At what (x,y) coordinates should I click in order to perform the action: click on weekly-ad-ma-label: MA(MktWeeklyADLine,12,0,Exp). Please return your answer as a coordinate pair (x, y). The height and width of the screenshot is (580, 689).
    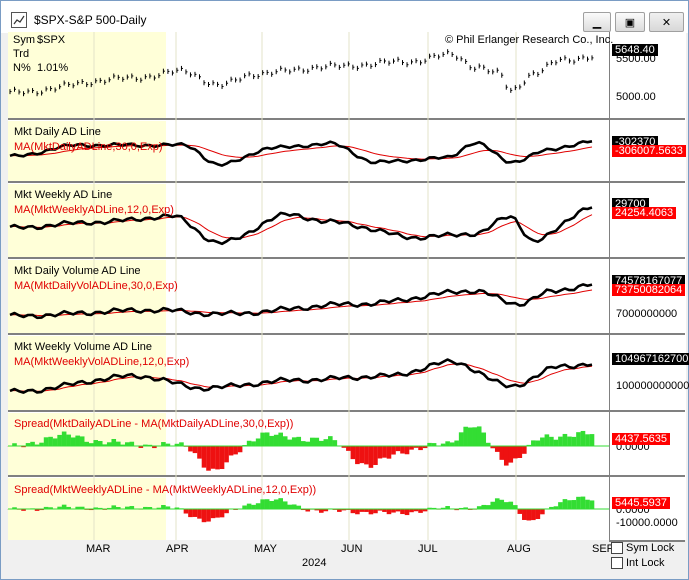
    Looking at the image, I should click on (94, 210).